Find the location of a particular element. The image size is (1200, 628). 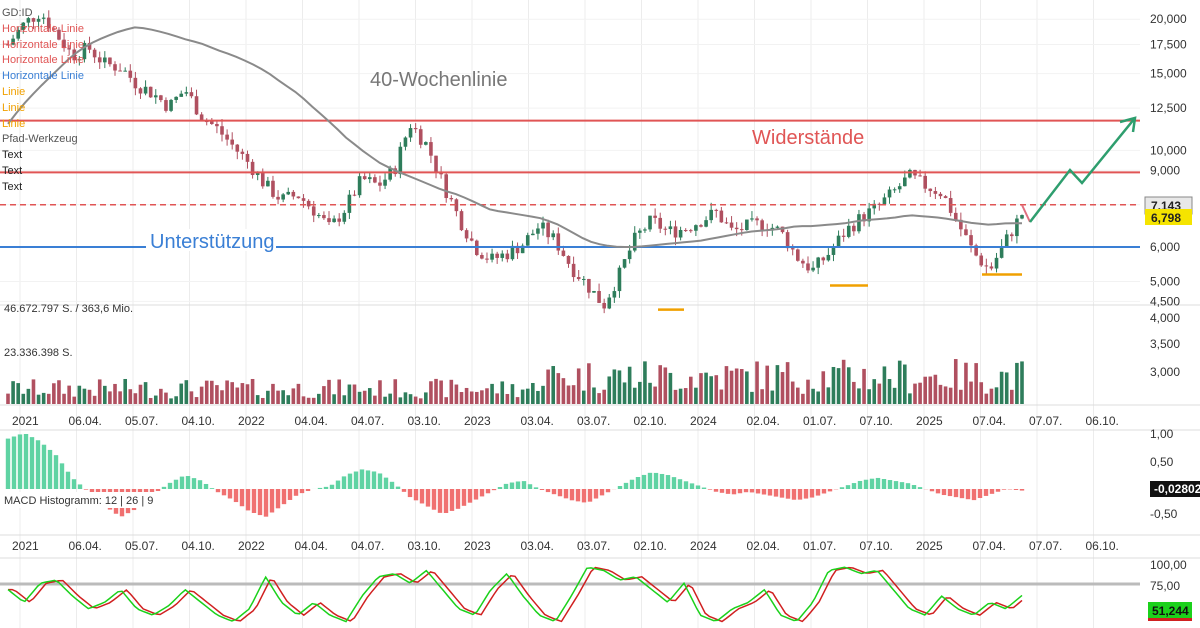

legend-item: Pfad-Werkzeug is located at coordinates (40, 139).